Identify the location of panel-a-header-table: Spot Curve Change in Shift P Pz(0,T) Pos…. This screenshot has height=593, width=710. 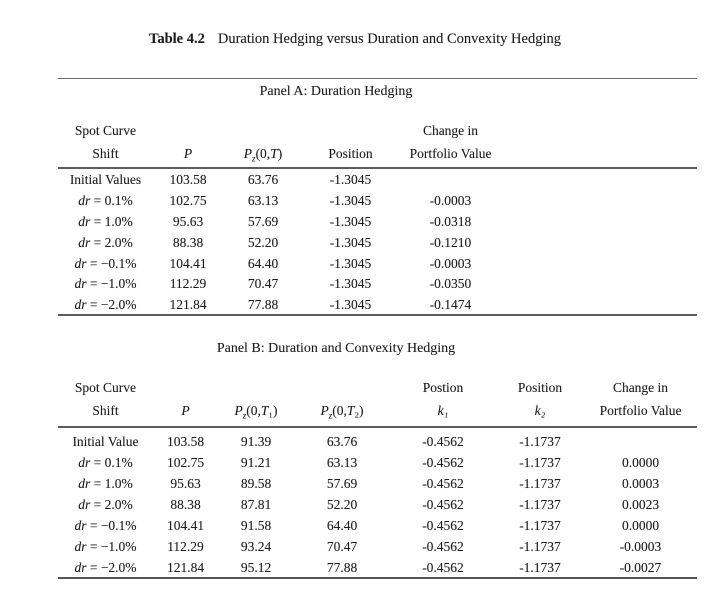
(377, 143).